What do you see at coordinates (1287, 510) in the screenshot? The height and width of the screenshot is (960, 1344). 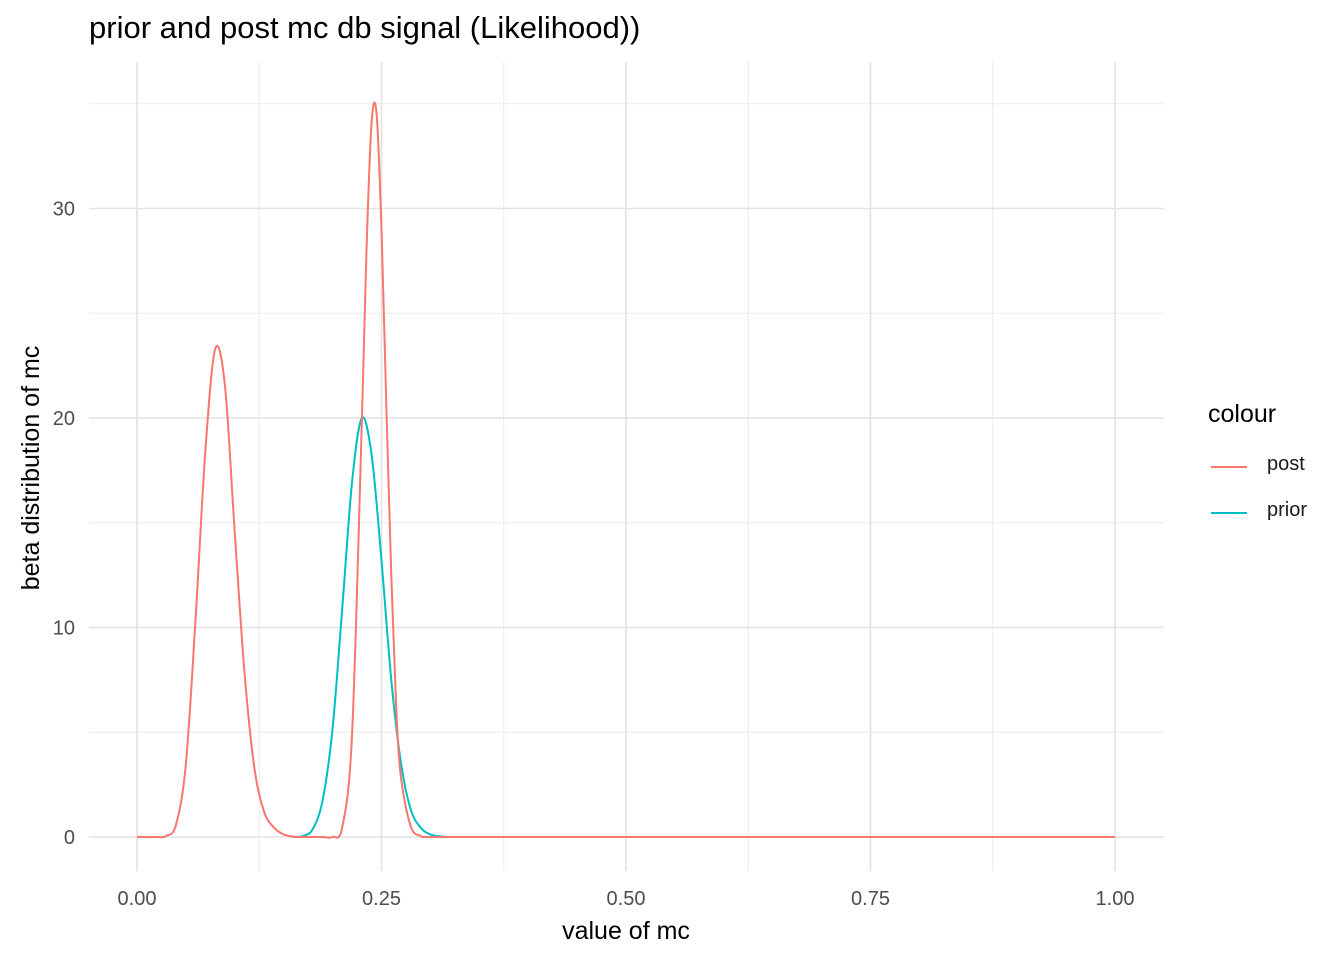 I see `legend-label-prior: prior` at bounding box center [1287, 510].